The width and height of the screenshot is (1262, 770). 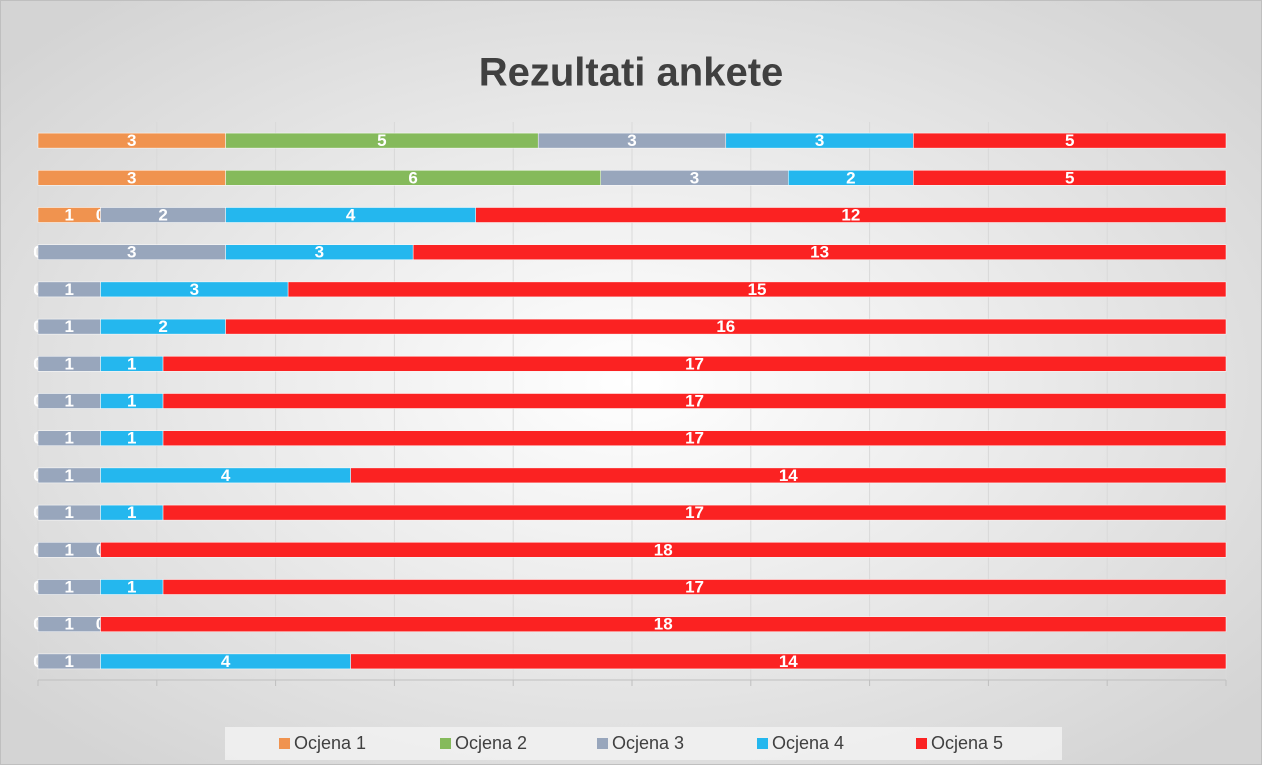 I want to click on legend-label: Ocjena 1, so click(x=330, y=743).